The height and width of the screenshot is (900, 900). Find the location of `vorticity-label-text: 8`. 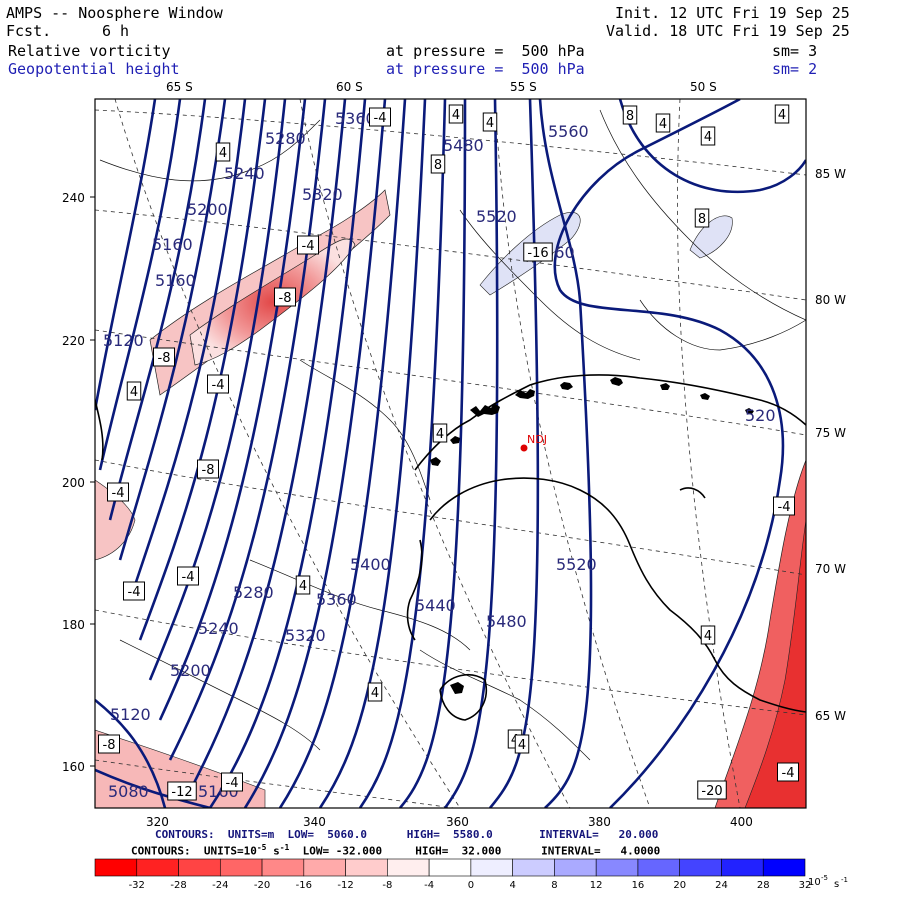

vorticity-label-text: 8 is located at coordinates (438, 165).